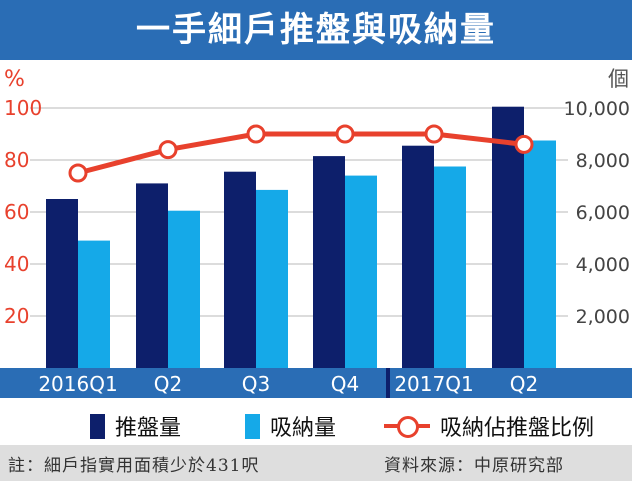 Image resolution: width=632 pixels, height=481 pixels. What do you see at coordinates (97, 426) in the screenshot?
I see `legend-swatch-supply` at bounding box center [97, 426].